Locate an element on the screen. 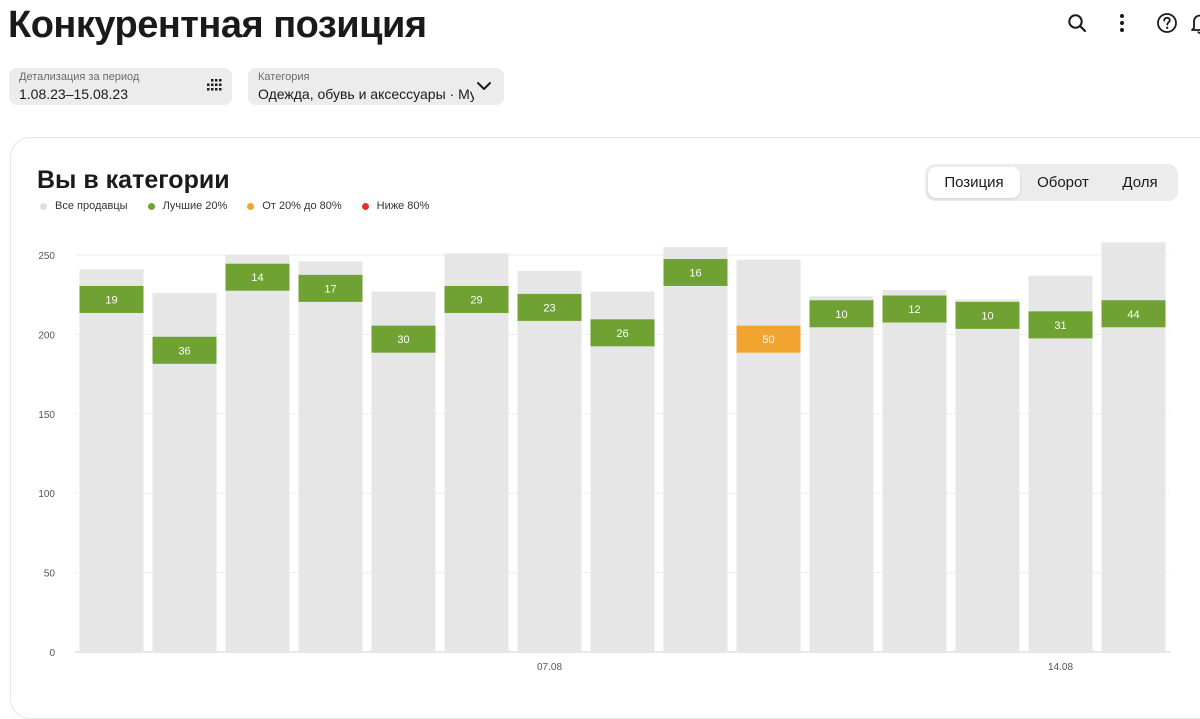 This screenshot has width=1200, height=719. legend-item-low: Ниже 80% is located at coordinates (395, 206).